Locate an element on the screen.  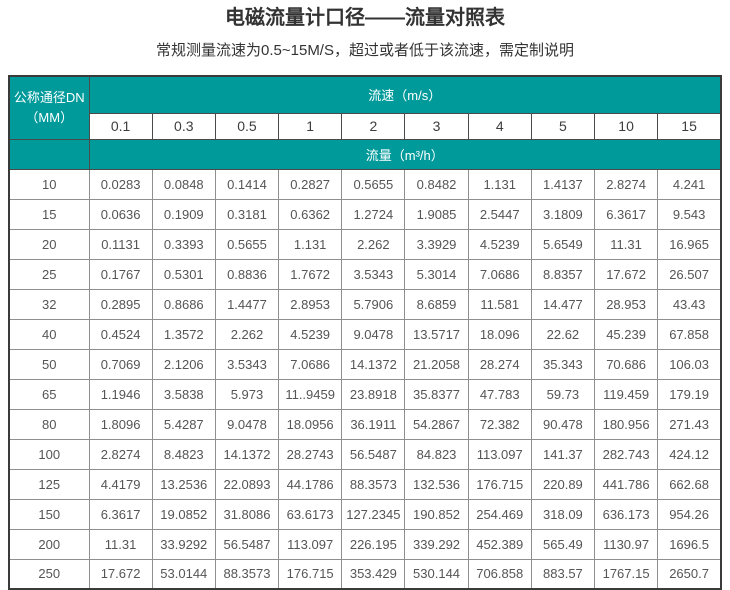
flow-value-cell: 1.4477 is located at coordinates (247, 304).